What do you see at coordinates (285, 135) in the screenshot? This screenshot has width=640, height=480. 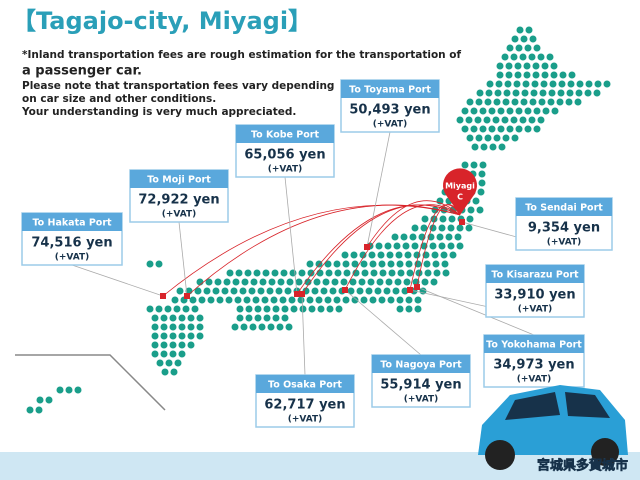 I see `port-name: To Kobe Port` at bounding box center [285, 135].